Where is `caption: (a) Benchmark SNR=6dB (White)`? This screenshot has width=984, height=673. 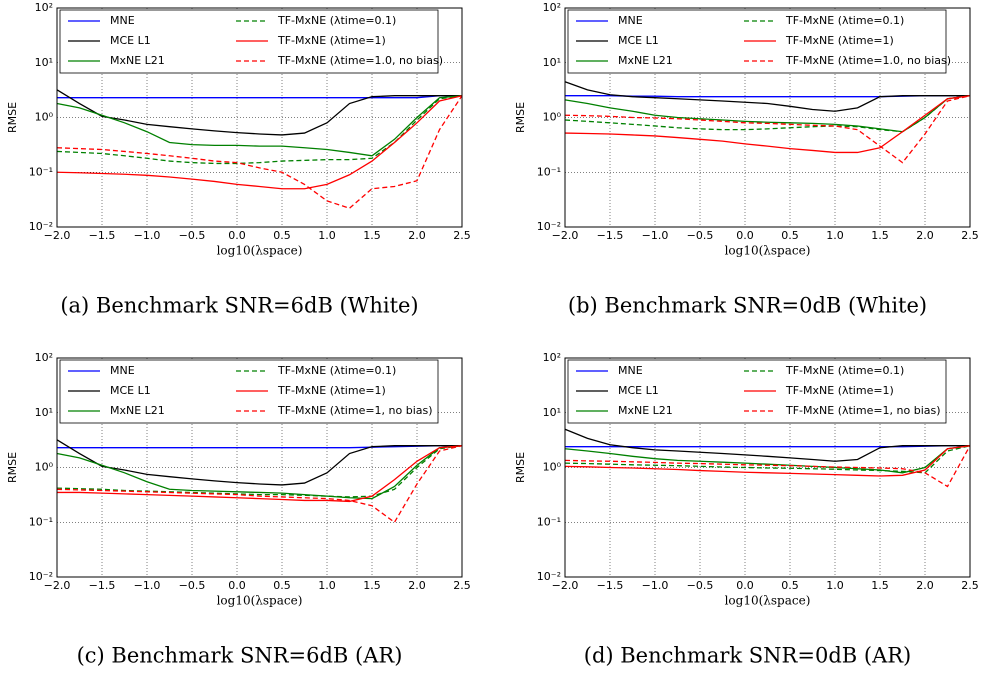 caption: (a) Benchmark SNR=6dB (White) is located at coordinates (239, 306).